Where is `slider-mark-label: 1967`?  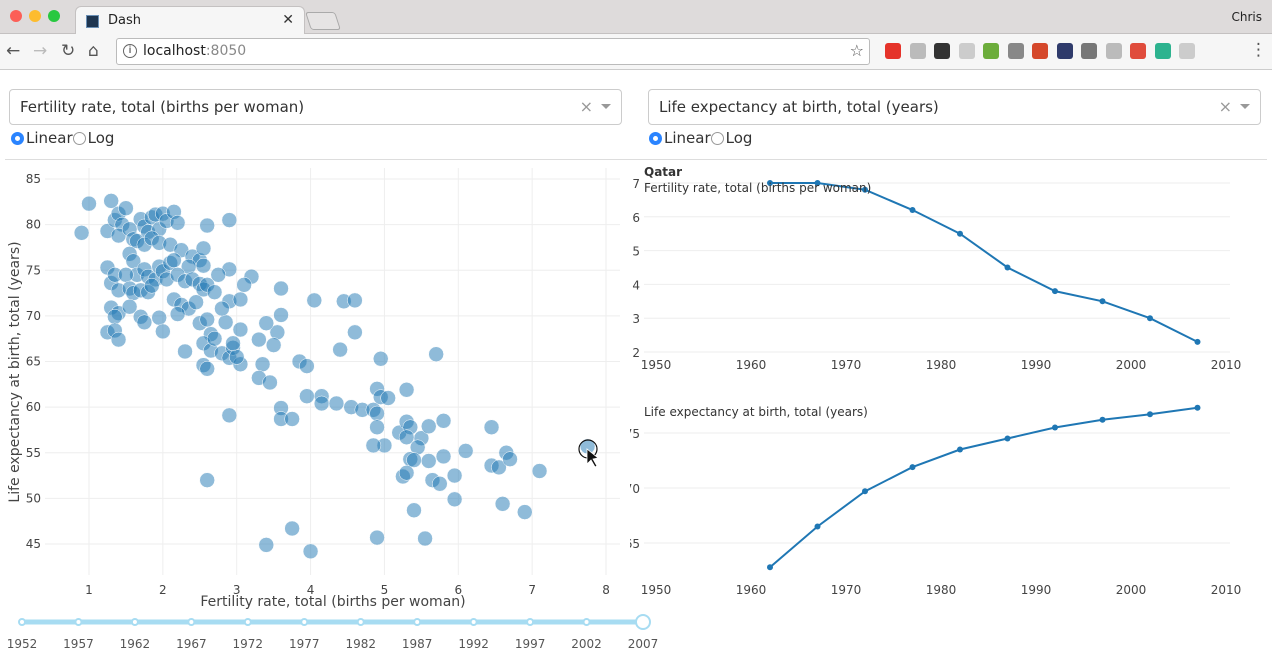
slider-mark-label: 1967 is located at coordinates (191, 644).